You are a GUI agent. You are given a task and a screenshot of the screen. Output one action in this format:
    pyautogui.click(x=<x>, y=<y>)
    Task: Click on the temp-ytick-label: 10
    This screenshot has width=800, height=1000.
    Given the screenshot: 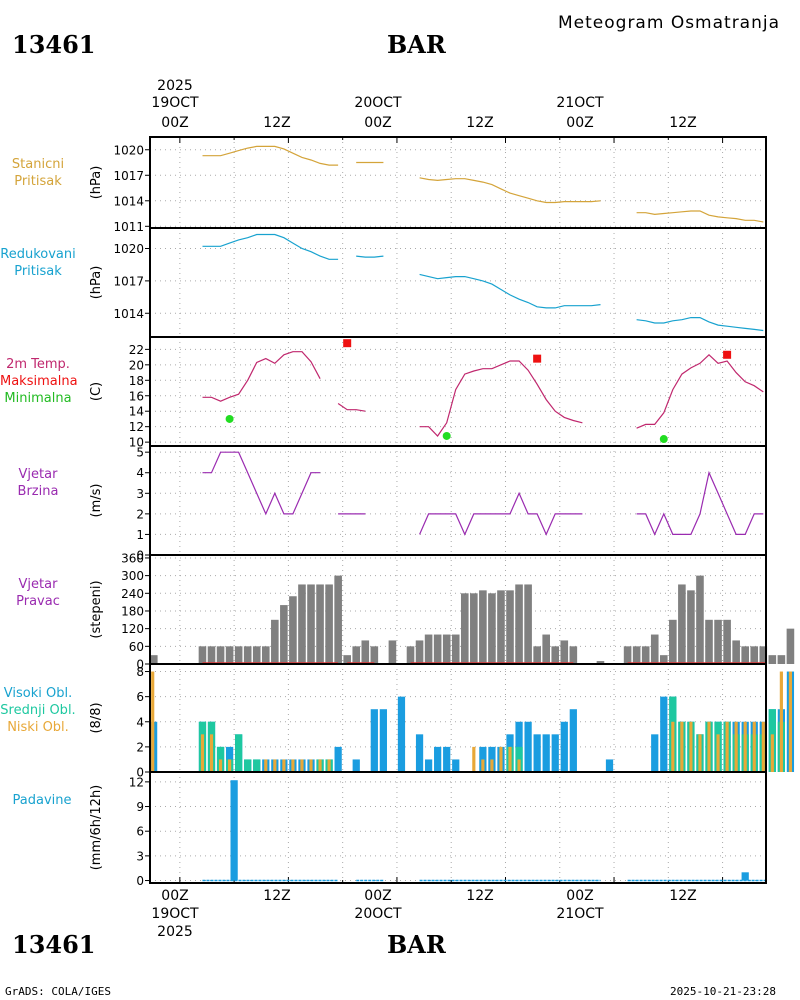 What is the action you would take?
    pyautogui.click(x=136, y=443)
    